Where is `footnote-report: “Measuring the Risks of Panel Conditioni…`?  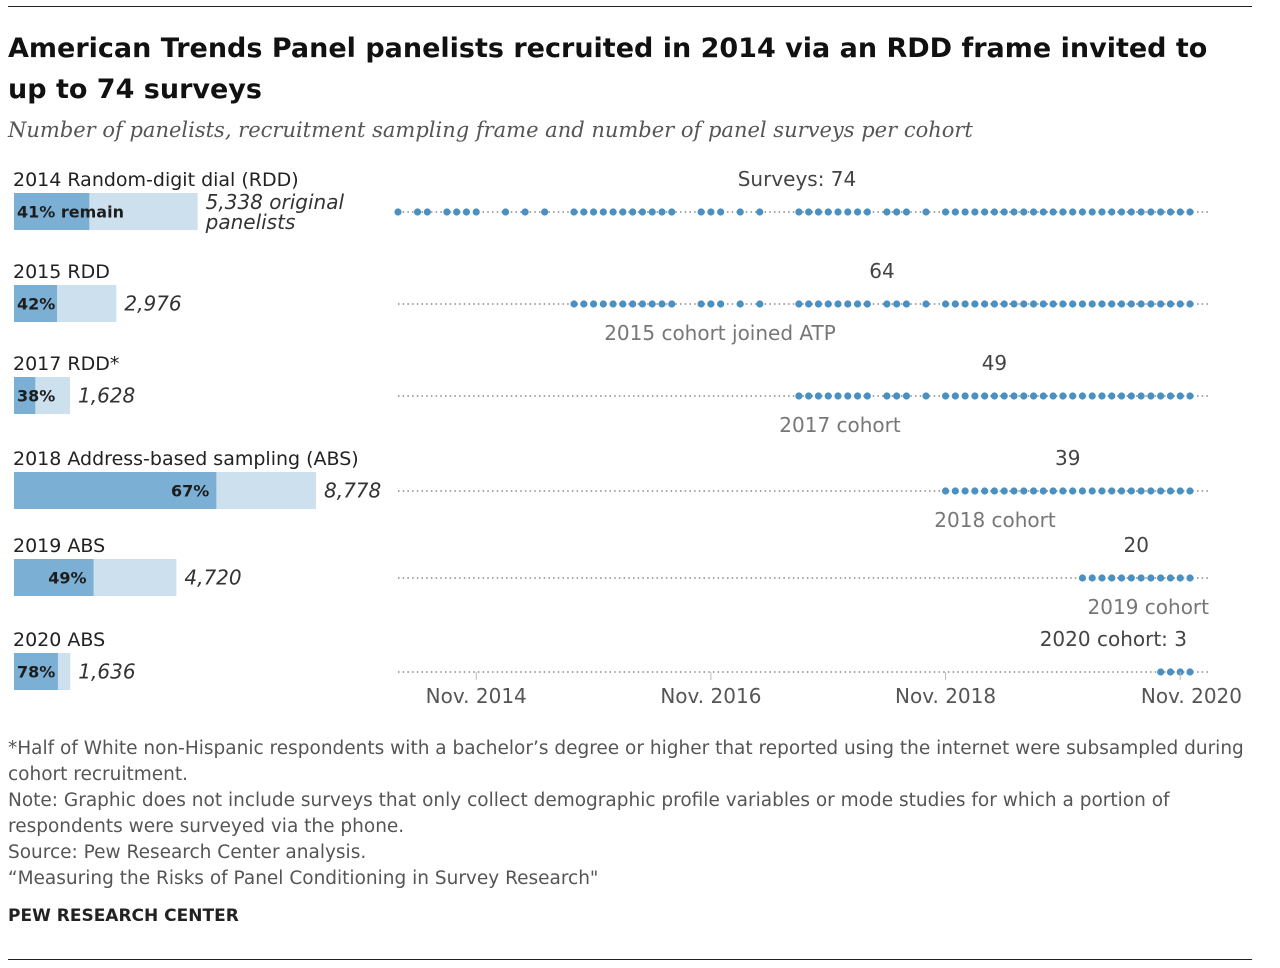
footnote-report: “Measuring the Risks of Panel Conditioni… is located at coordinates (303, 878).